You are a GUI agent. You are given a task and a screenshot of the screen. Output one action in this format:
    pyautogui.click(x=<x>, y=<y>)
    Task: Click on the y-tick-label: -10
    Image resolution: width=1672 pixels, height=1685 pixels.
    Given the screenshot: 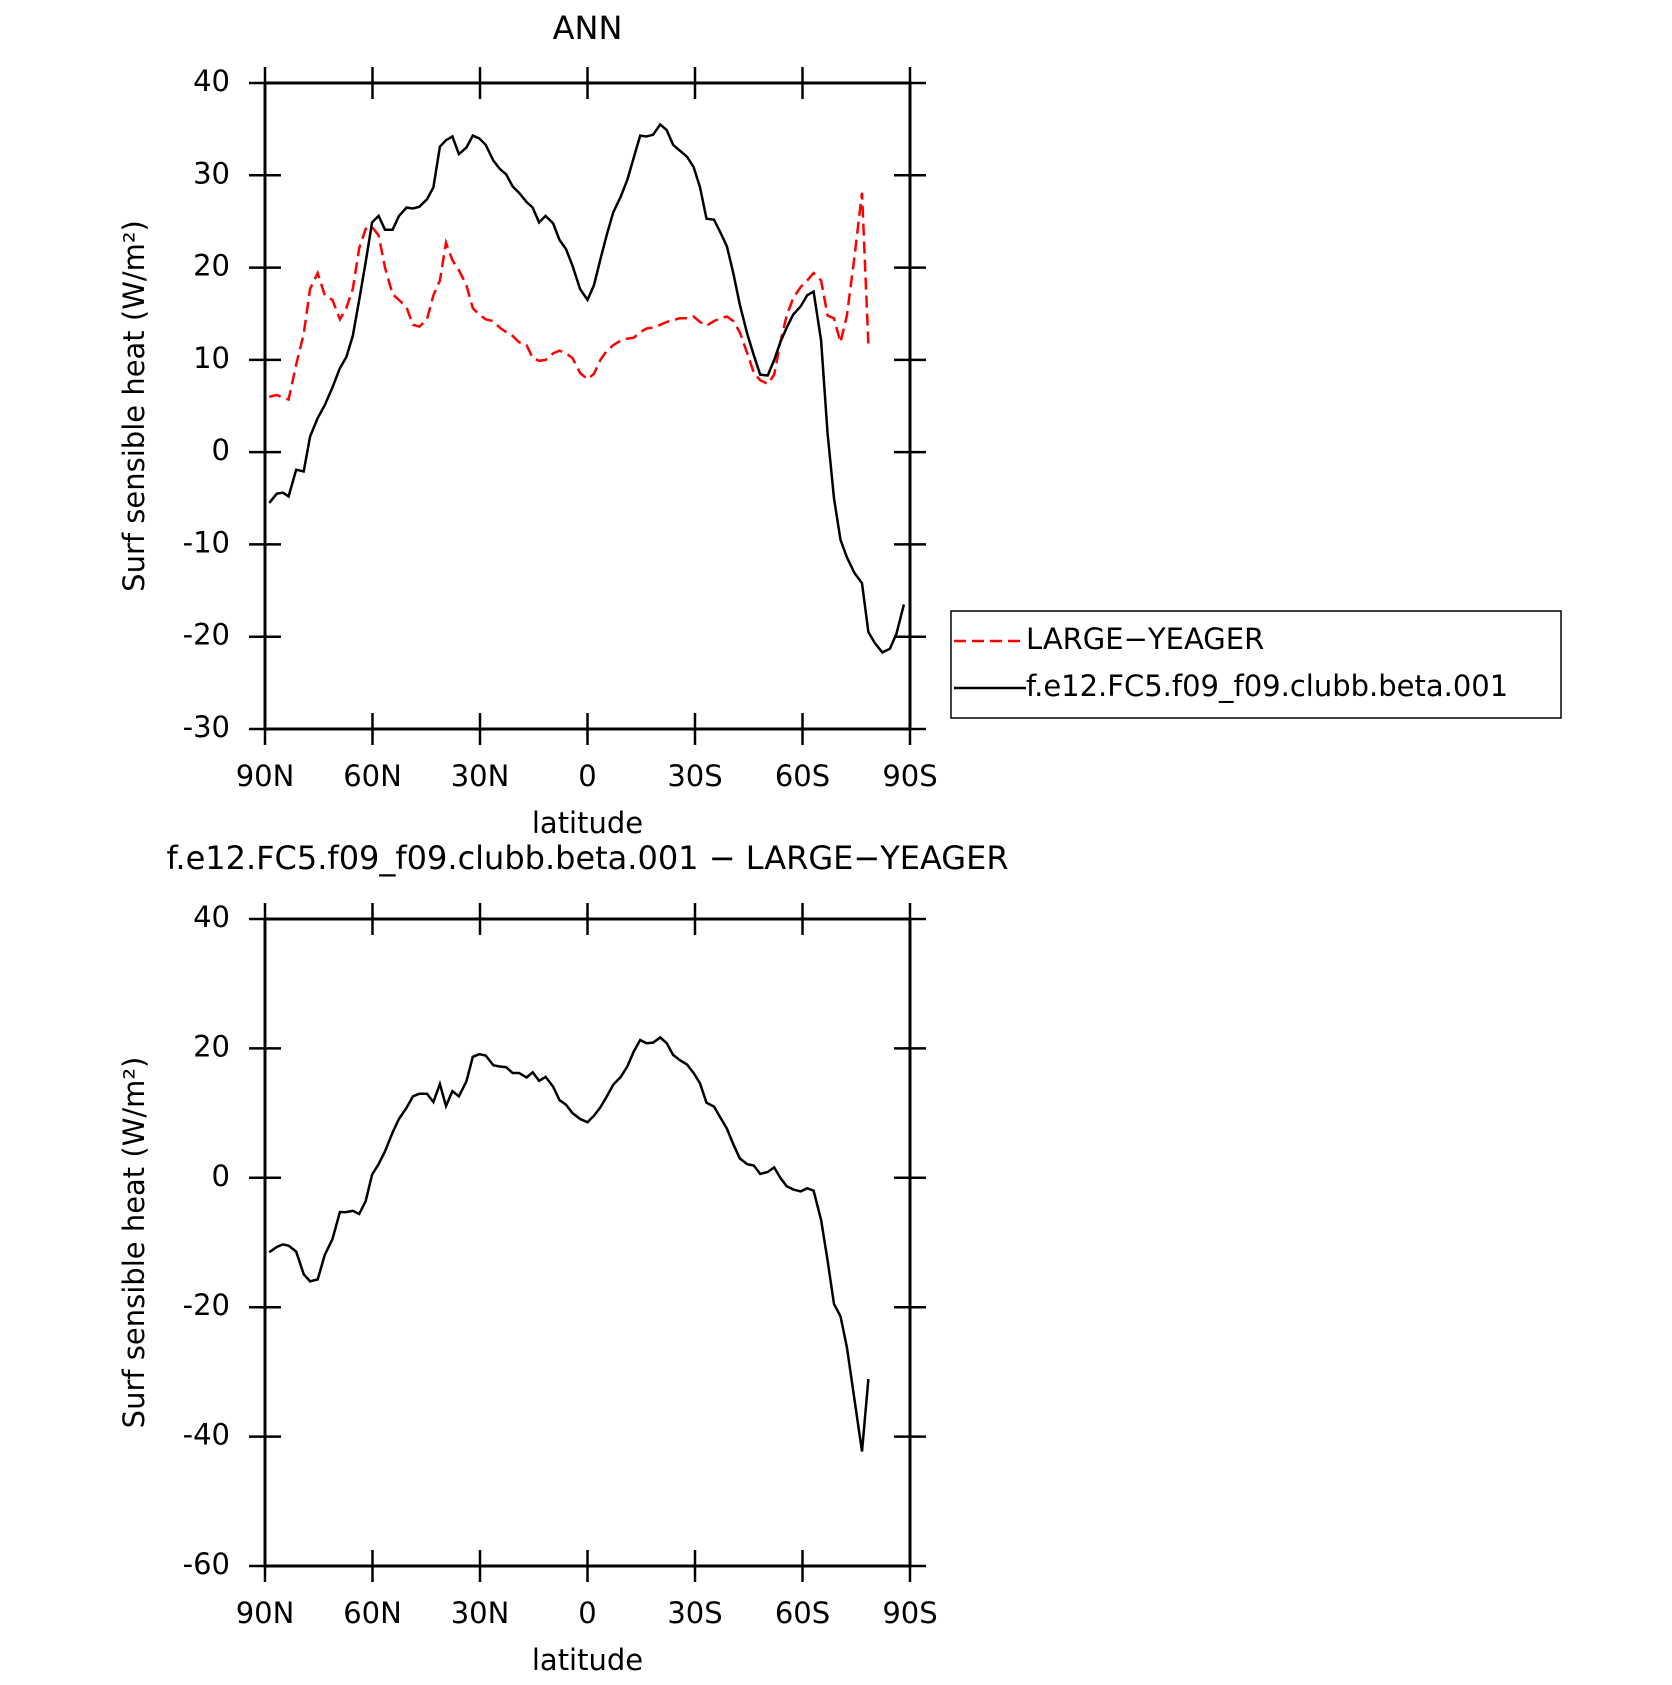 What is the action you would take?
    pyautogui.click(x=206, y=542)
    